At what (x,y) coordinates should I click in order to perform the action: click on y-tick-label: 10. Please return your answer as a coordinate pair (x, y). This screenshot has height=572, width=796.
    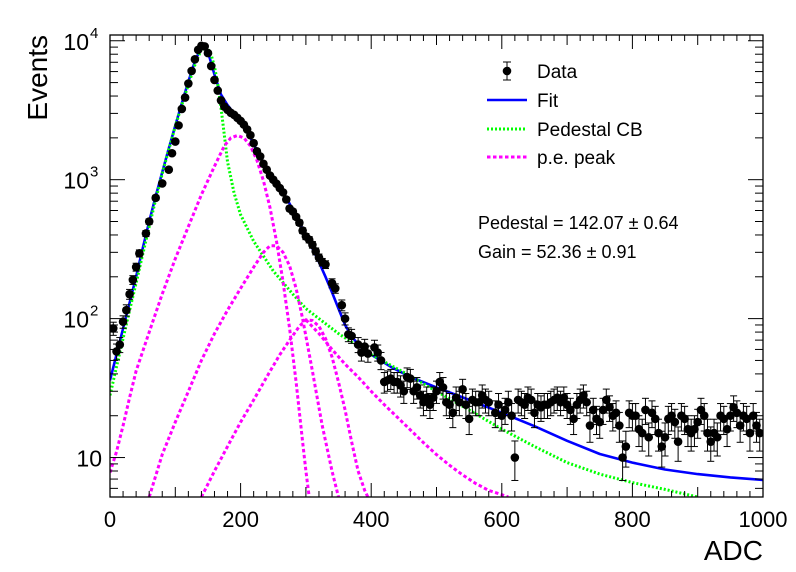
    Looking at the image, I should click on (89, 459).